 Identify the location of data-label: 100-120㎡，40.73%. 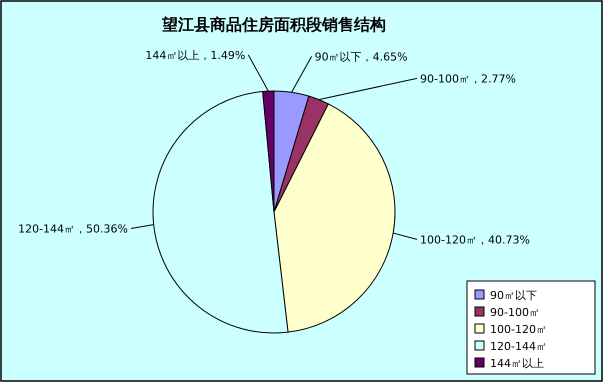
(475, 239).